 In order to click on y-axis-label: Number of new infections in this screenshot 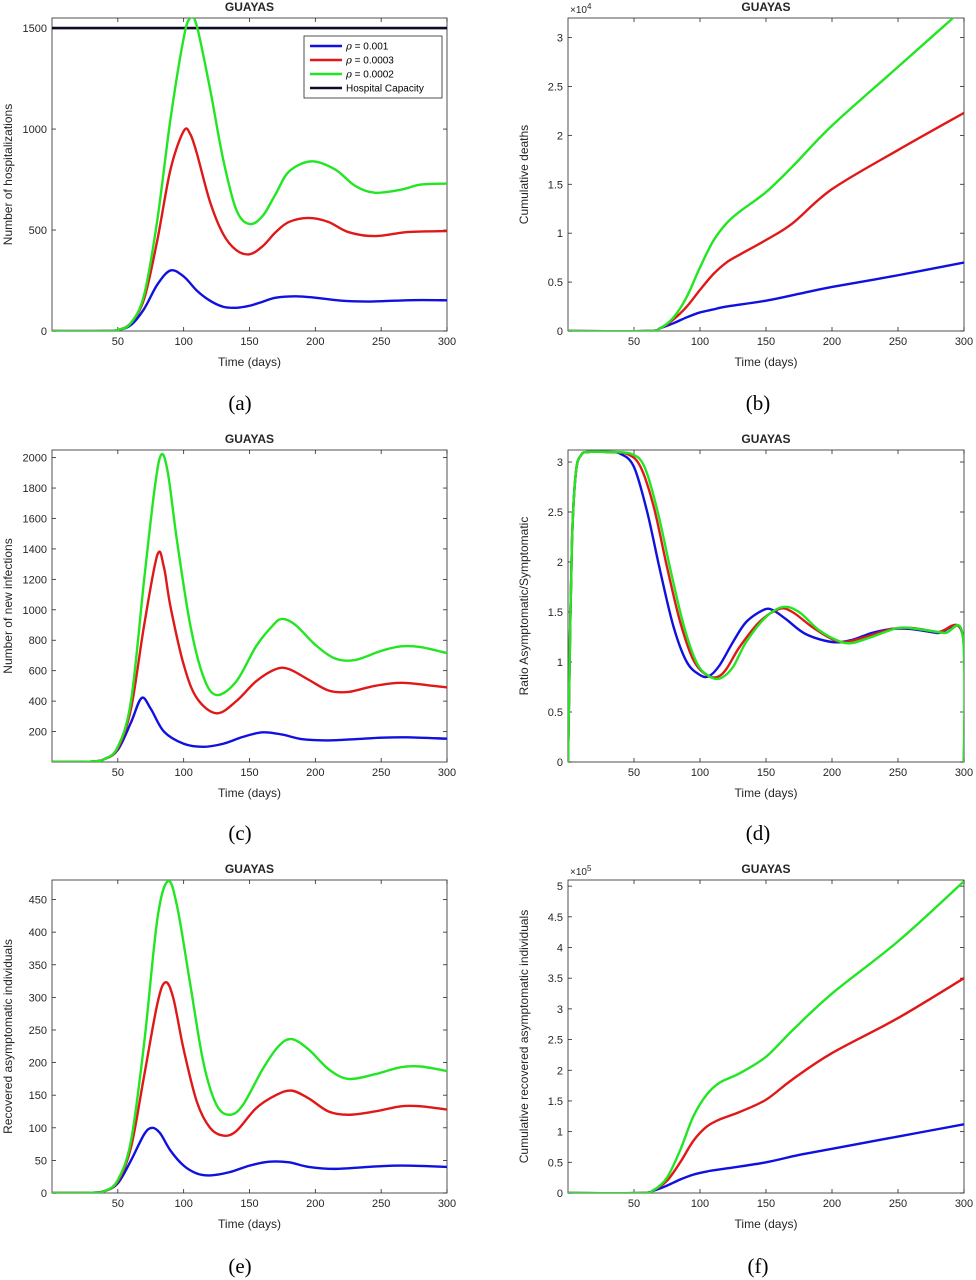, I will do `click(8, 605)`.